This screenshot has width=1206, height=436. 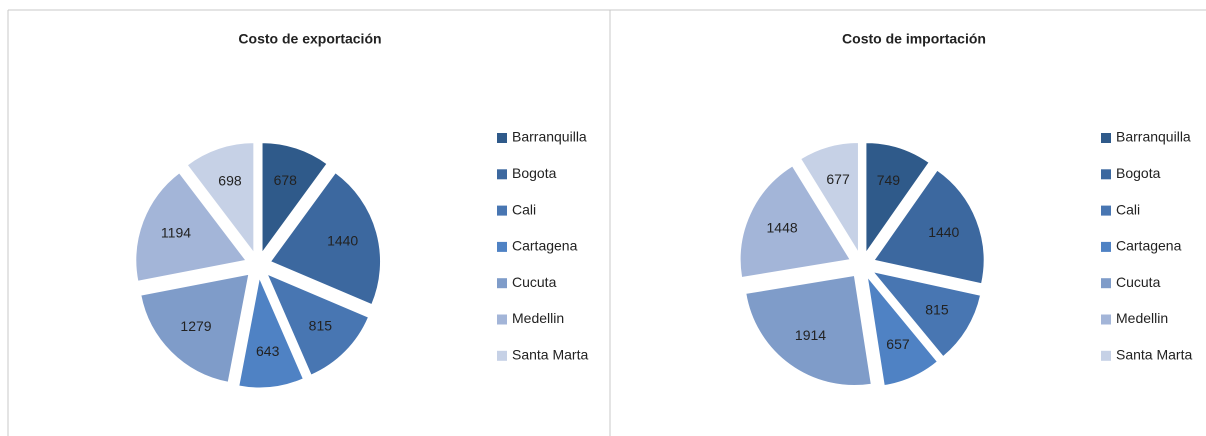 What do you see at coordinates (838, 179) in the screenshot?
I see `data-label: 677` at bounding box center [838, 179].